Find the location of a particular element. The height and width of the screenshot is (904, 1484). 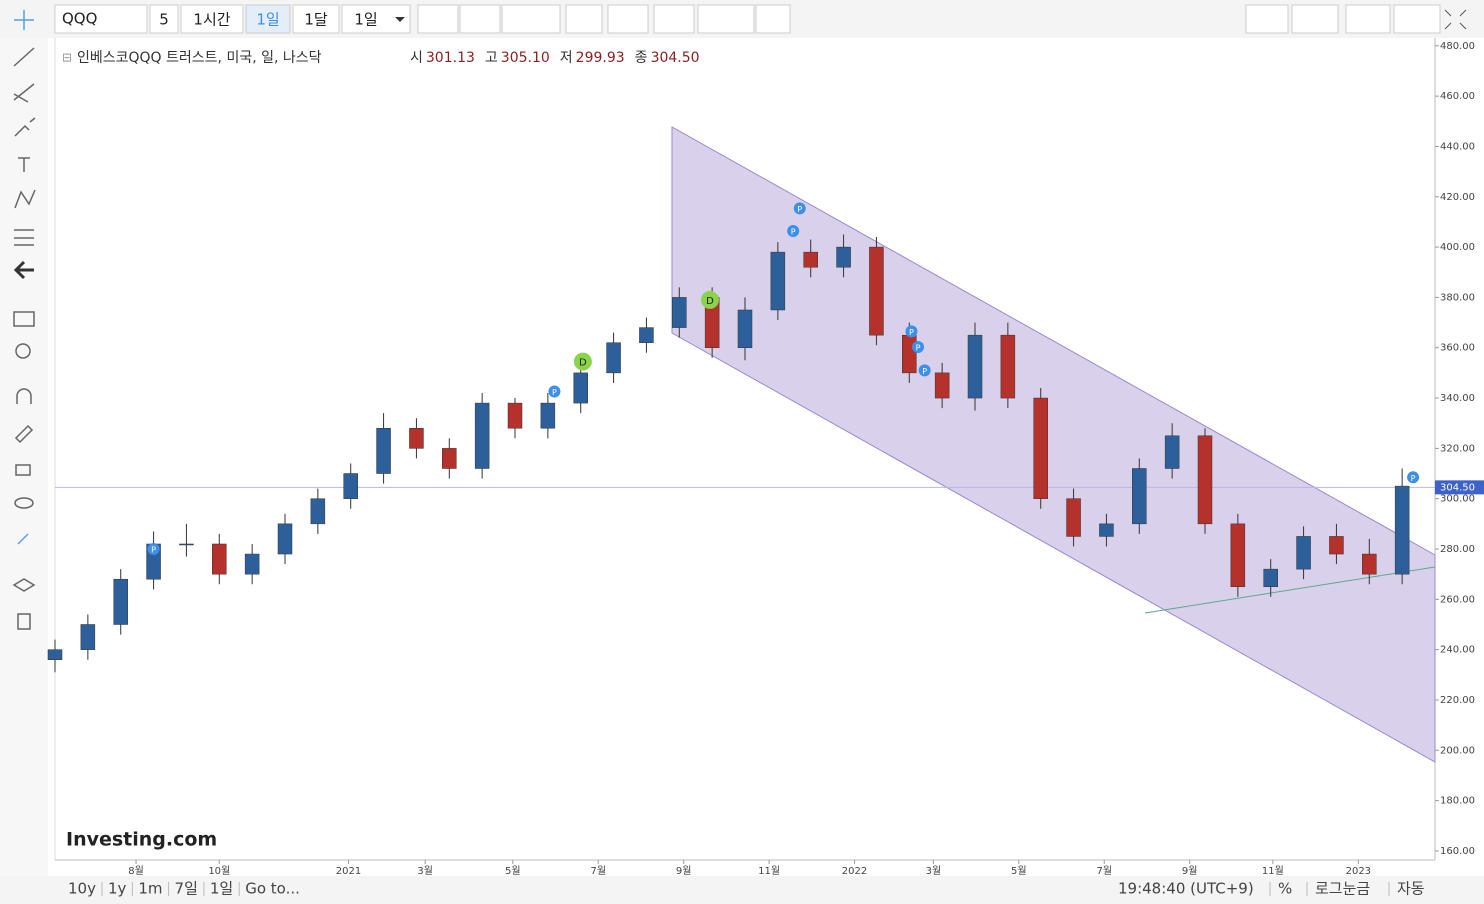

option-button: 로그눈금 is located at coordinates (1342, 889).